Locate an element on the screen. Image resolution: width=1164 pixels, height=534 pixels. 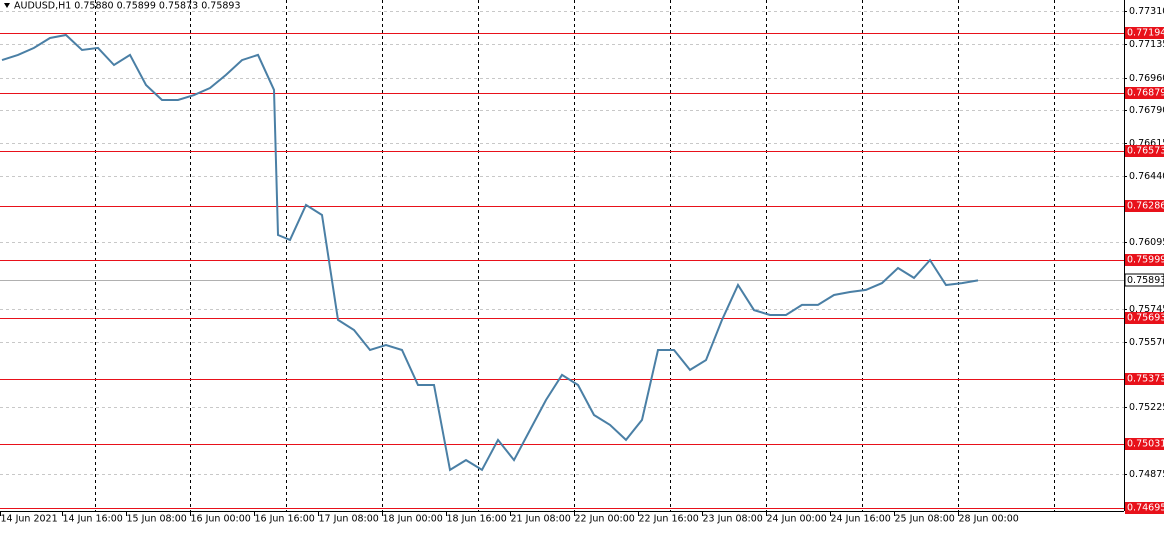
x-tick-label: 24 Jun 00:00 is located at coordinates (797, 519).